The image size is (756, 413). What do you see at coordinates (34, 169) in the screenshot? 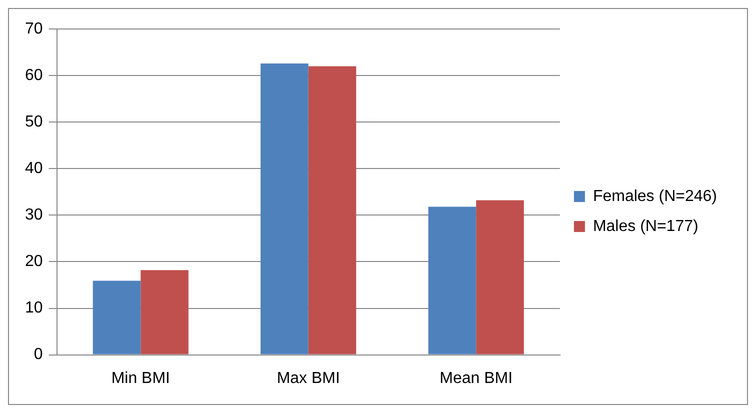
I see `y-tick-label: 40` at bounding box center [34, 169].